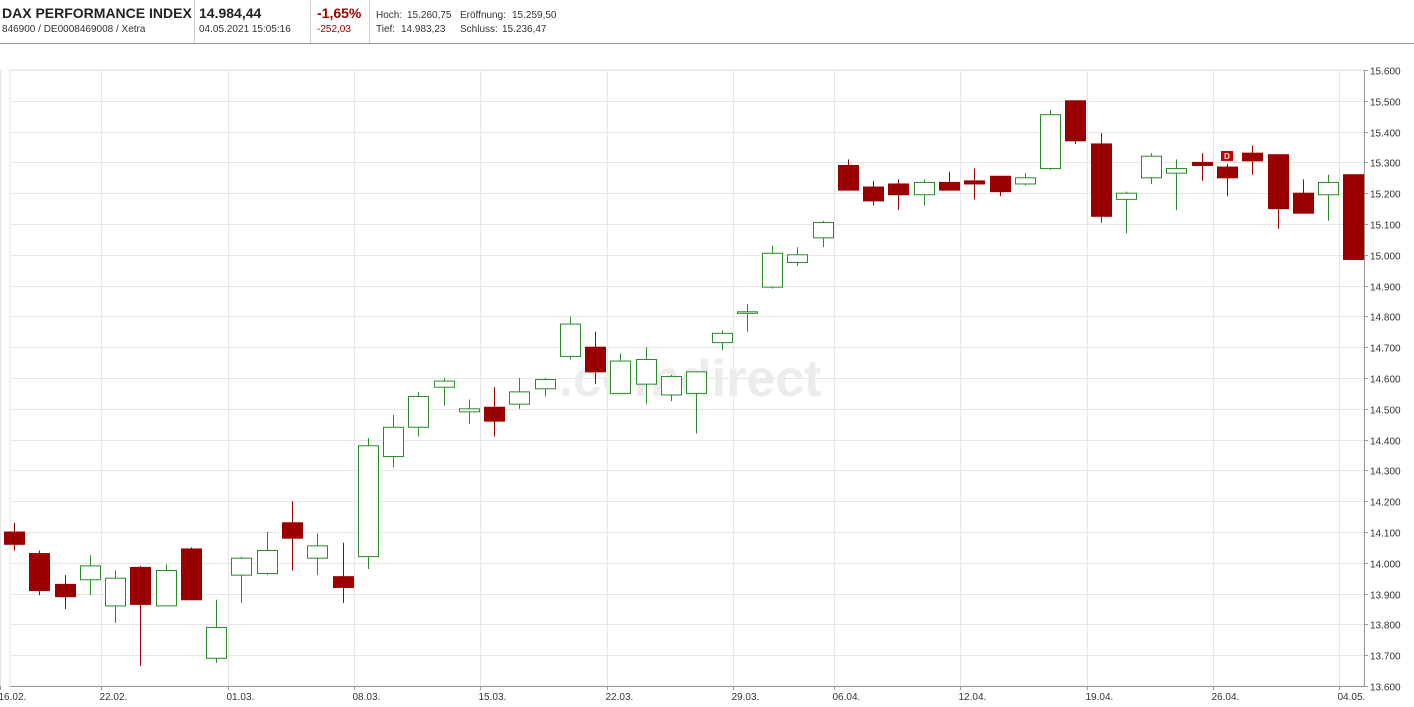 The image size is (1414, 707). I want to click on high-label: Hoch:, so click(389, 15).